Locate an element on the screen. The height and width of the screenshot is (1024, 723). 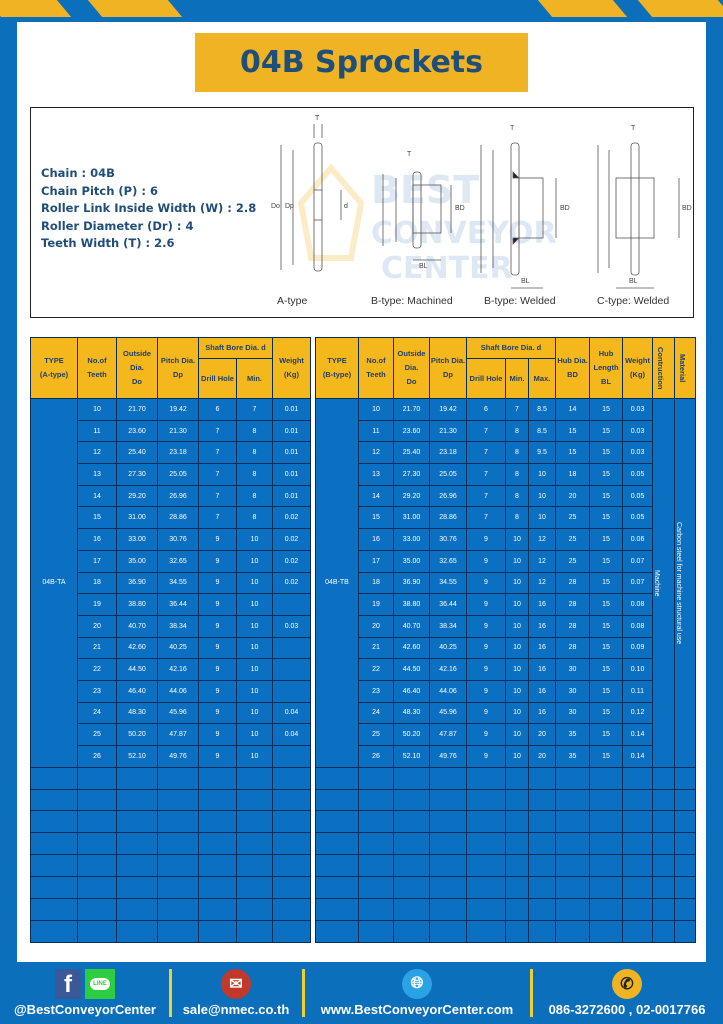
table-cell: 35.00 is located at coordinates (137, 561).